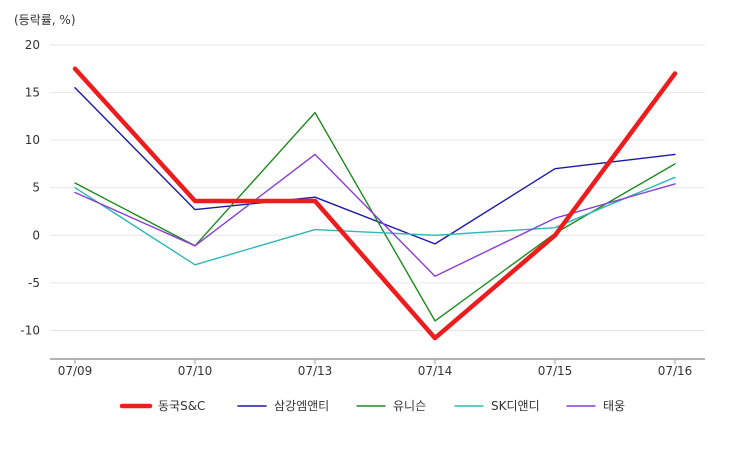 Image resolution: width=750 pixels, height=450 pixels. Describe the element at coordinates (36, 235) in the screenshot. I see `y-tick-label: 0` at that location.